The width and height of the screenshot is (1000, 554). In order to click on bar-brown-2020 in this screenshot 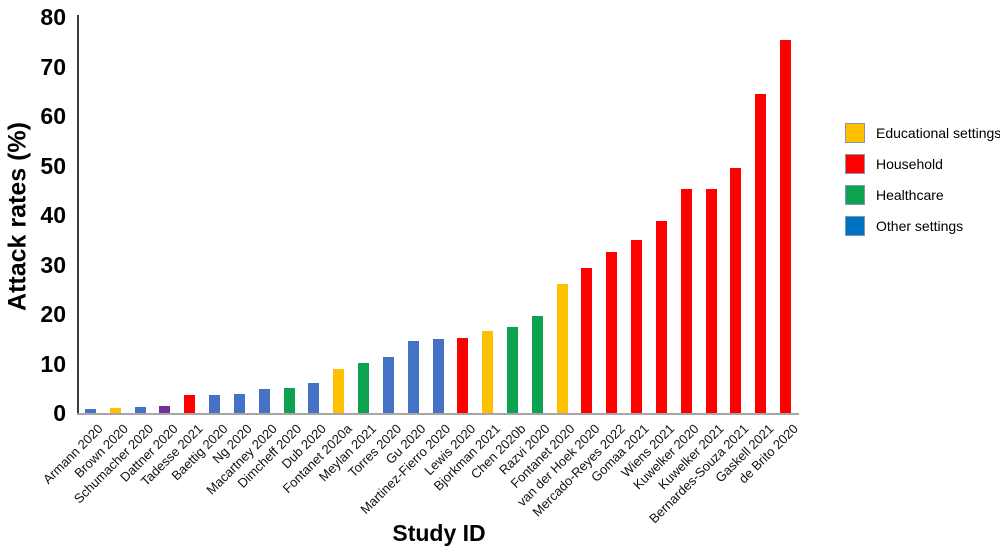, I will do `click(115, 410)`.